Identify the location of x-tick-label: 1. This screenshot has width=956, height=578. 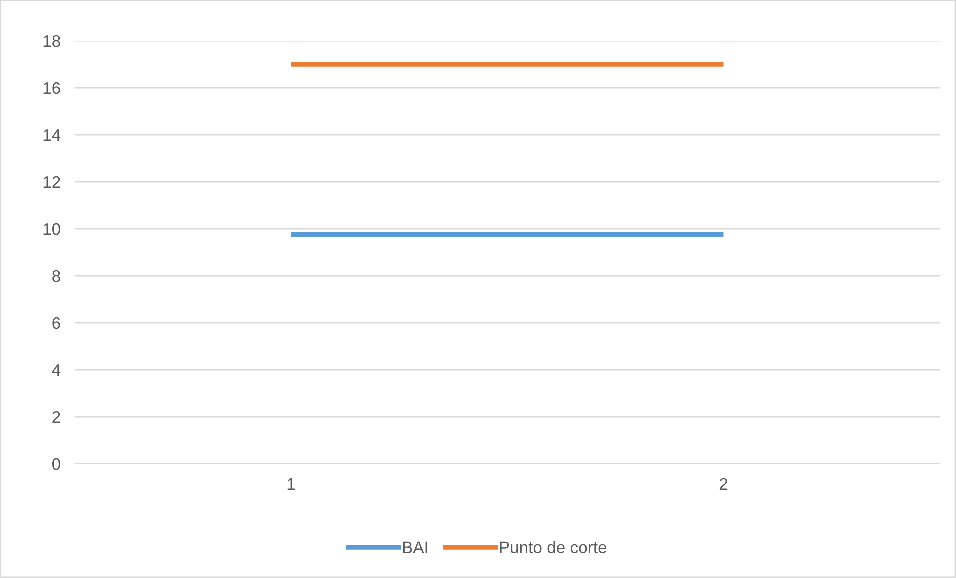
(292, 484).